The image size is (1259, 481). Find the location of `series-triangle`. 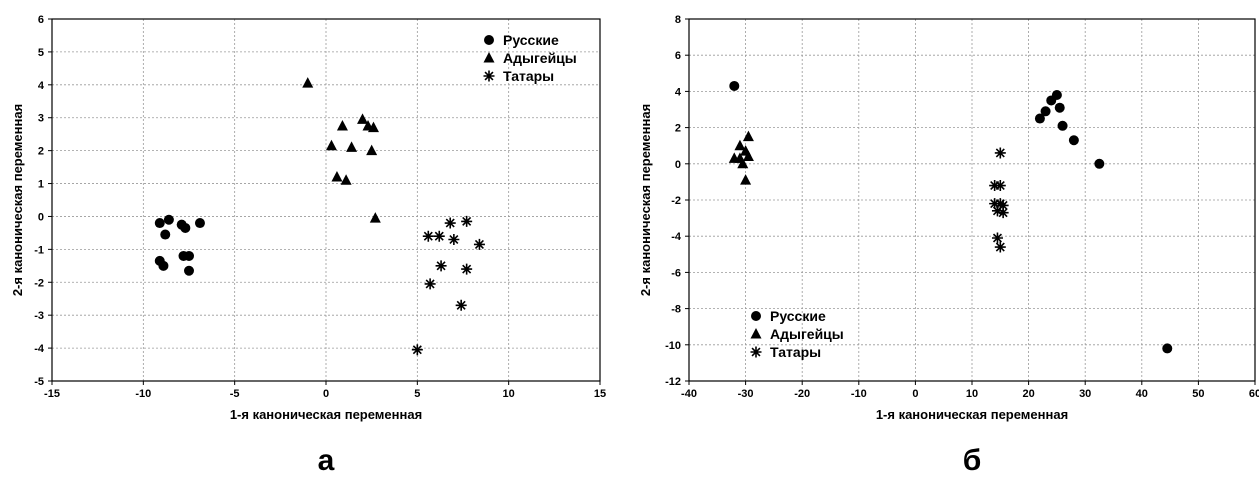

series-triangle is located at coordinates (741, 157).